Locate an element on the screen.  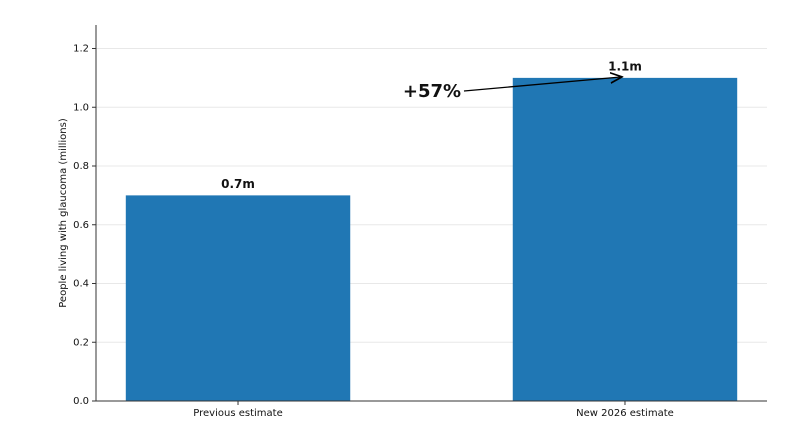
bar is located at coordinates (238, 298).